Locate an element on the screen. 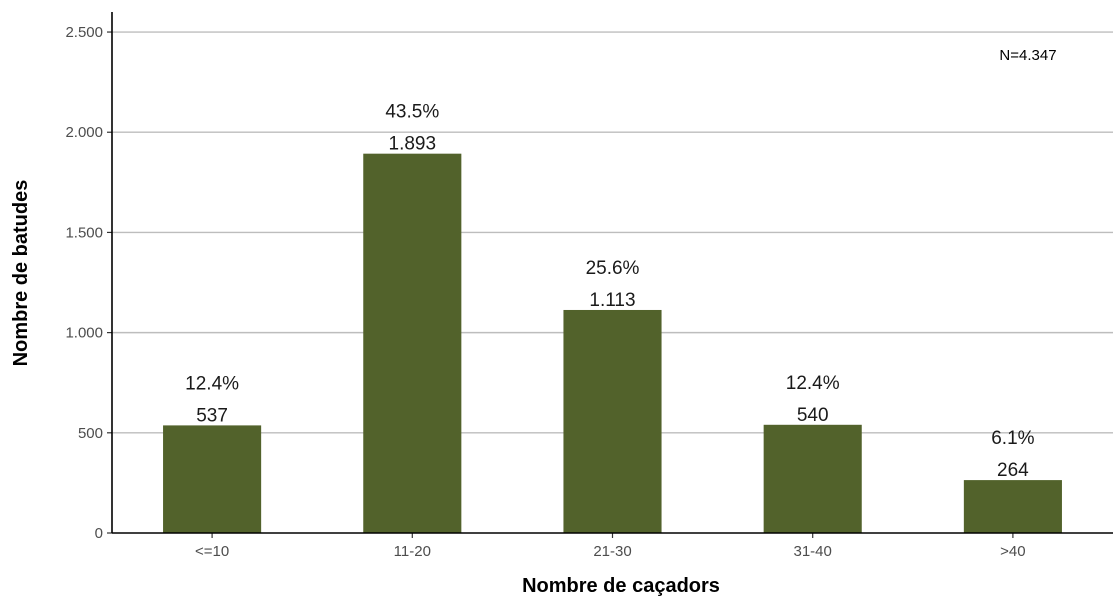 This screenshot has width=1113, height=599. bar-value-label: 537 is located at coordinates (212, 415).